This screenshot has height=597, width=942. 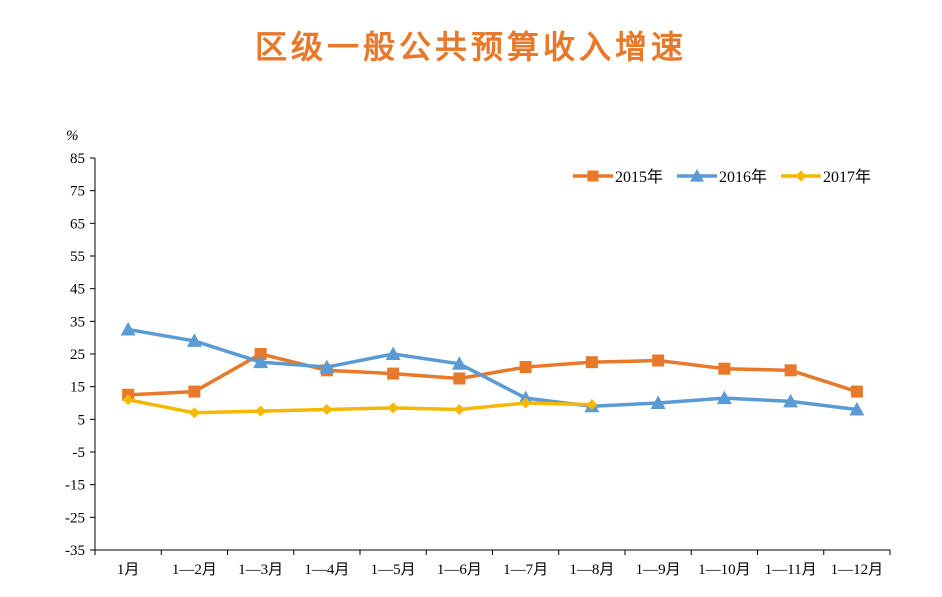 What do you see at coordinates (639, 177) in the screenshot?
I see `legend-label: 2015年` at bounding box center [639, 177].